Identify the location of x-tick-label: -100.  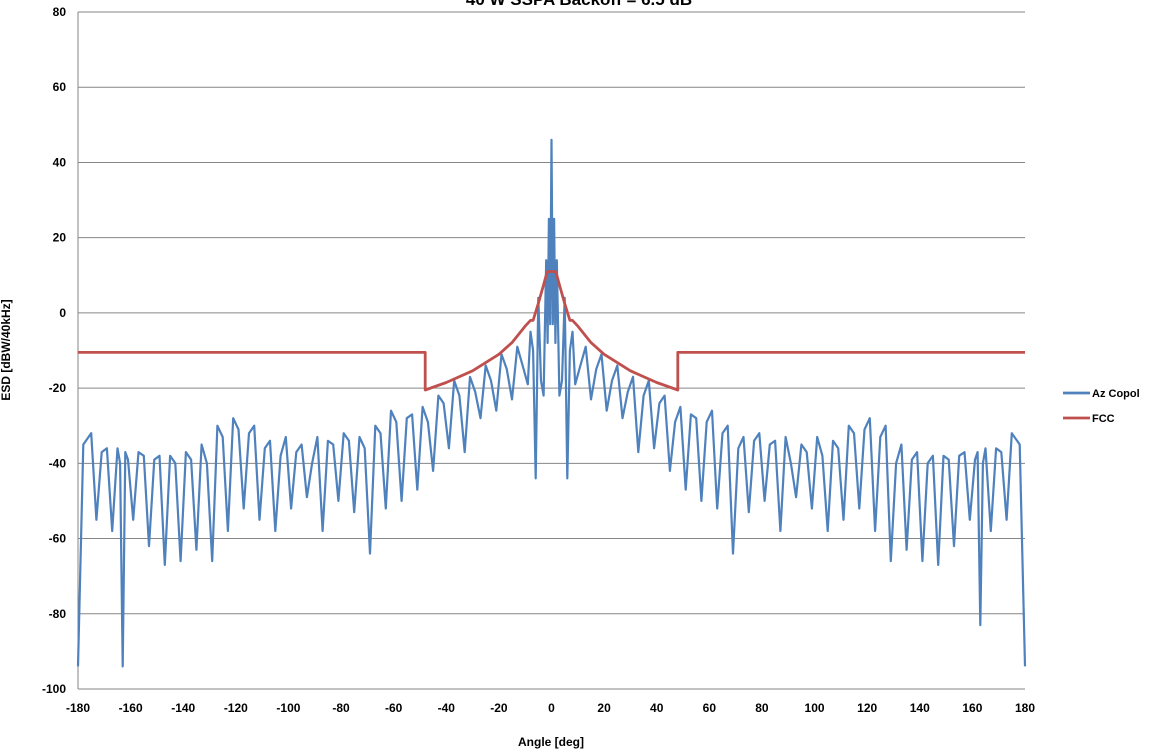
(288, 708).